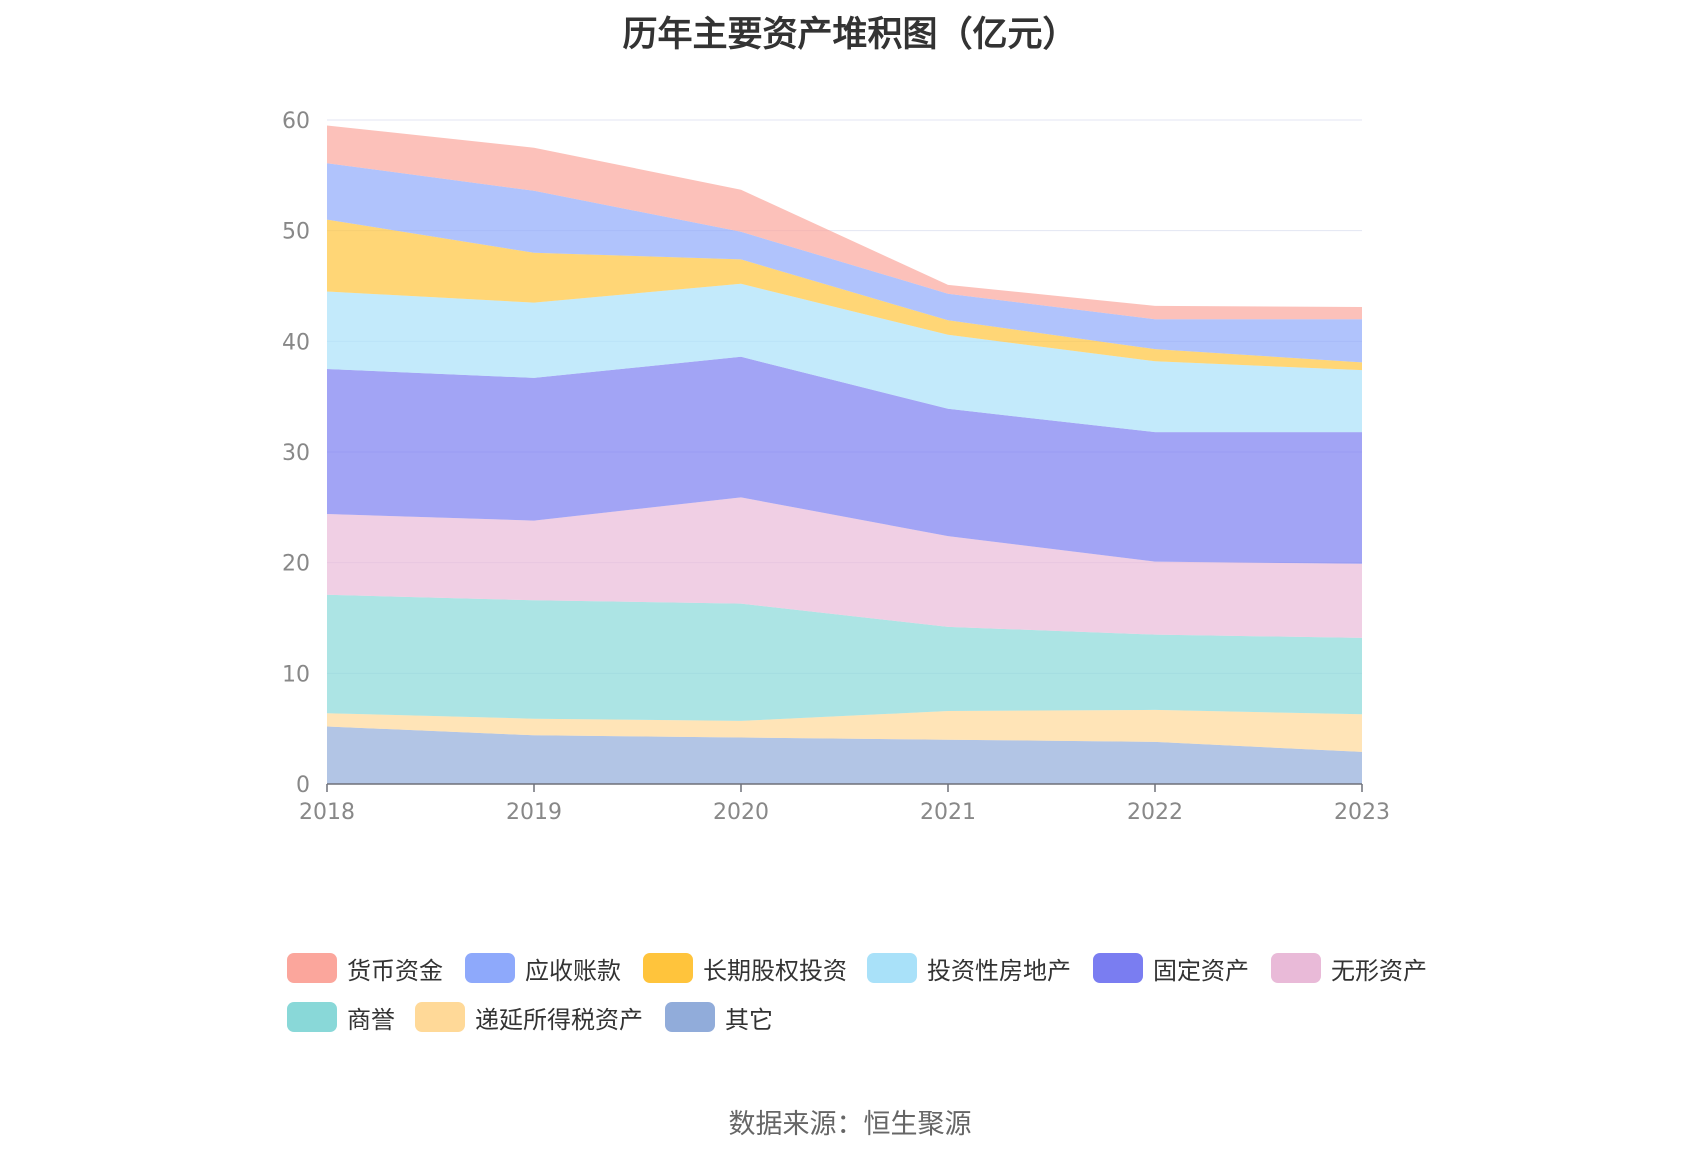 This screenshot has height=1150, width=1700. What do you see at coordinates (1201, 970) in the screenshot?
I see `legend-label: 固定资产` at bounding box center [1201, 970].